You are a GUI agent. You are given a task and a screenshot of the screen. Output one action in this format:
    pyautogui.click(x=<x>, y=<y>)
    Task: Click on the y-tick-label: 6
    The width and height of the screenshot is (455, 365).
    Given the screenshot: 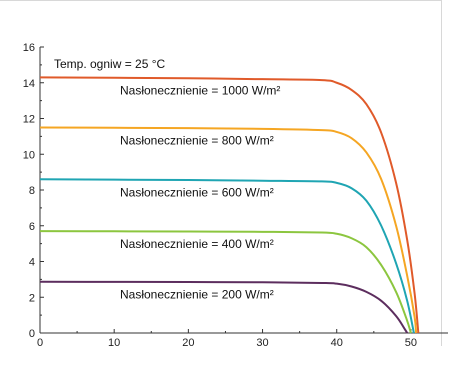 What is the action you would take?
    pyautogui.click(x=32, y=227)
    